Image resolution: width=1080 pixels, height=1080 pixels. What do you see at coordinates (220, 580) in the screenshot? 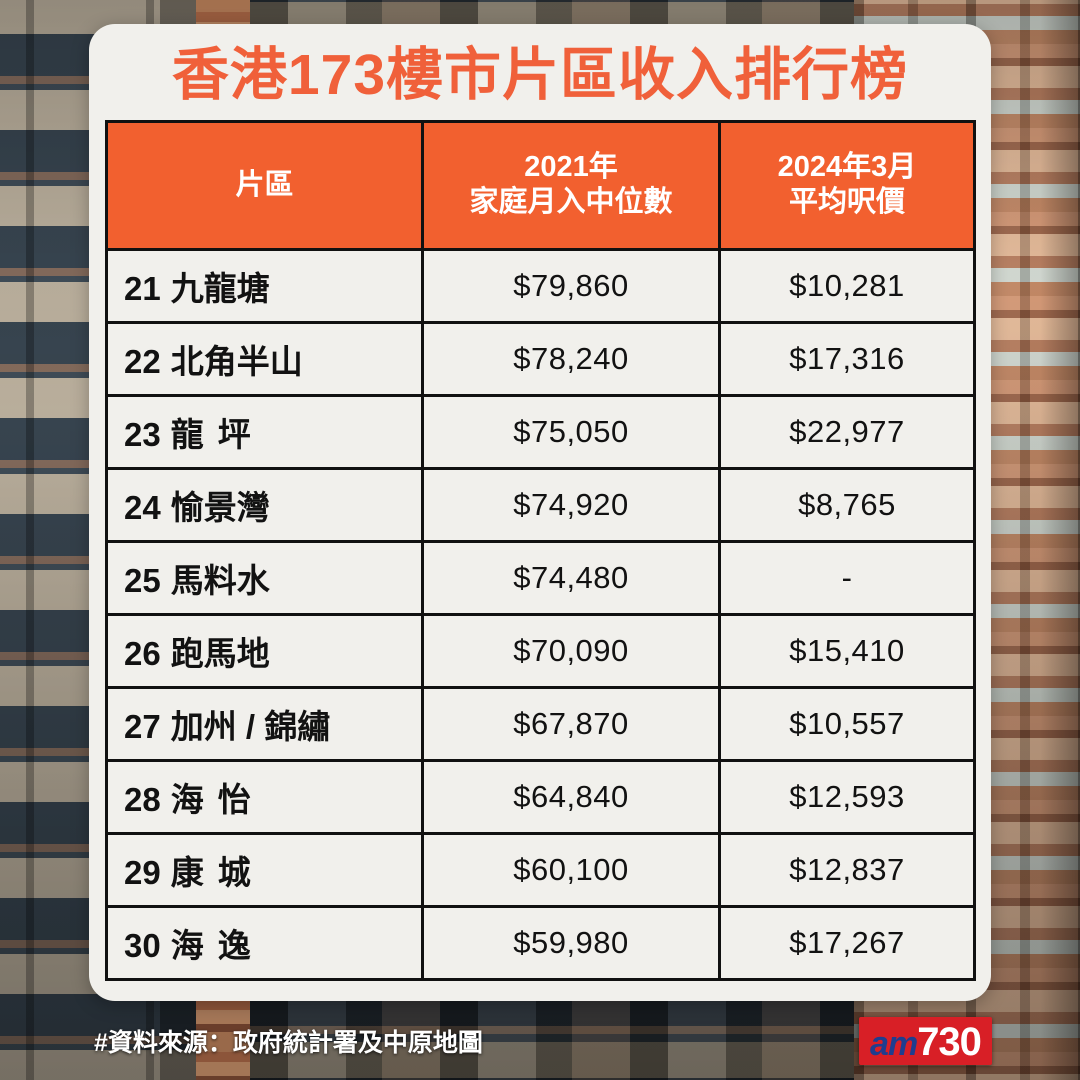
I see `district-name: 馬料水` at bounding box center [220, 580].